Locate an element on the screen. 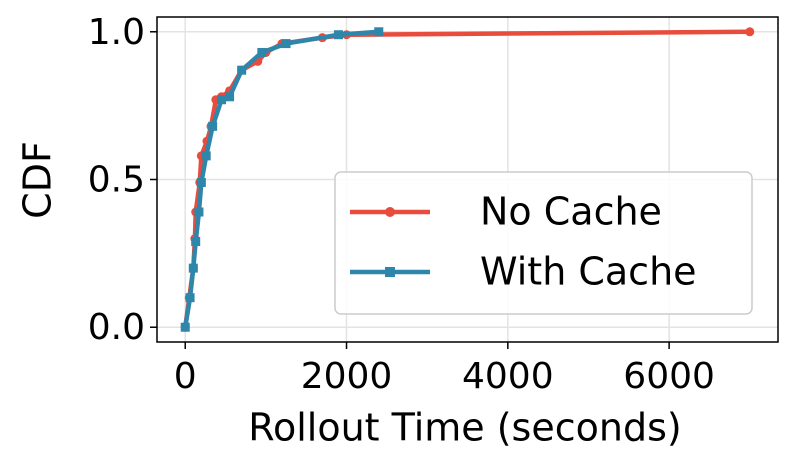 This screenshot has height=469, width=793. y-axis-label: CDF is located at coordinates (38, 180).